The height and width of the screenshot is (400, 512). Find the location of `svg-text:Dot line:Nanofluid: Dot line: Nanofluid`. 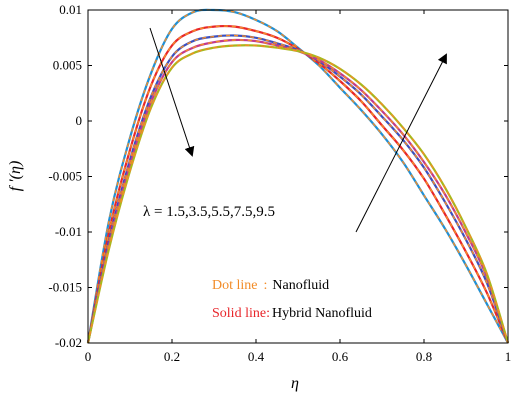

svg-text:Dot line:Nanofluid: Dot line: Nanofluid is located at coordinates (270, 285).